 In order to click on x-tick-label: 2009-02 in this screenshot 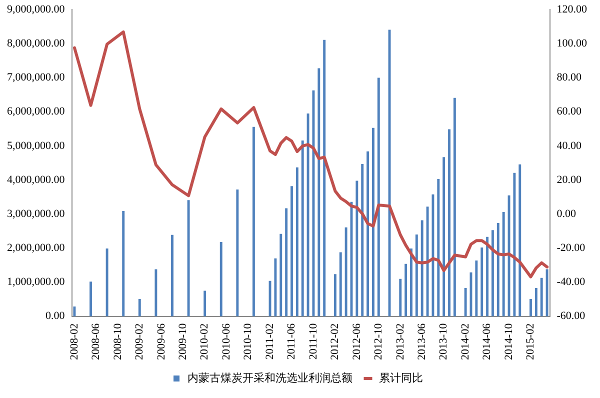, I will do `click(140, 341)`.